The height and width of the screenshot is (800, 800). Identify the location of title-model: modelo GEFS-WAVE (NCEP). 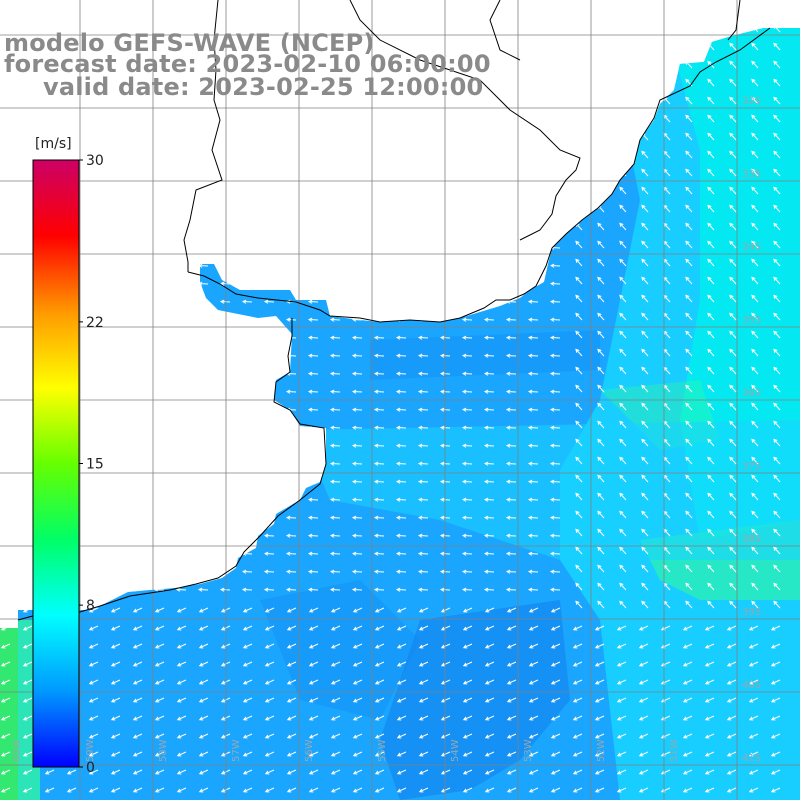
(189, 43).